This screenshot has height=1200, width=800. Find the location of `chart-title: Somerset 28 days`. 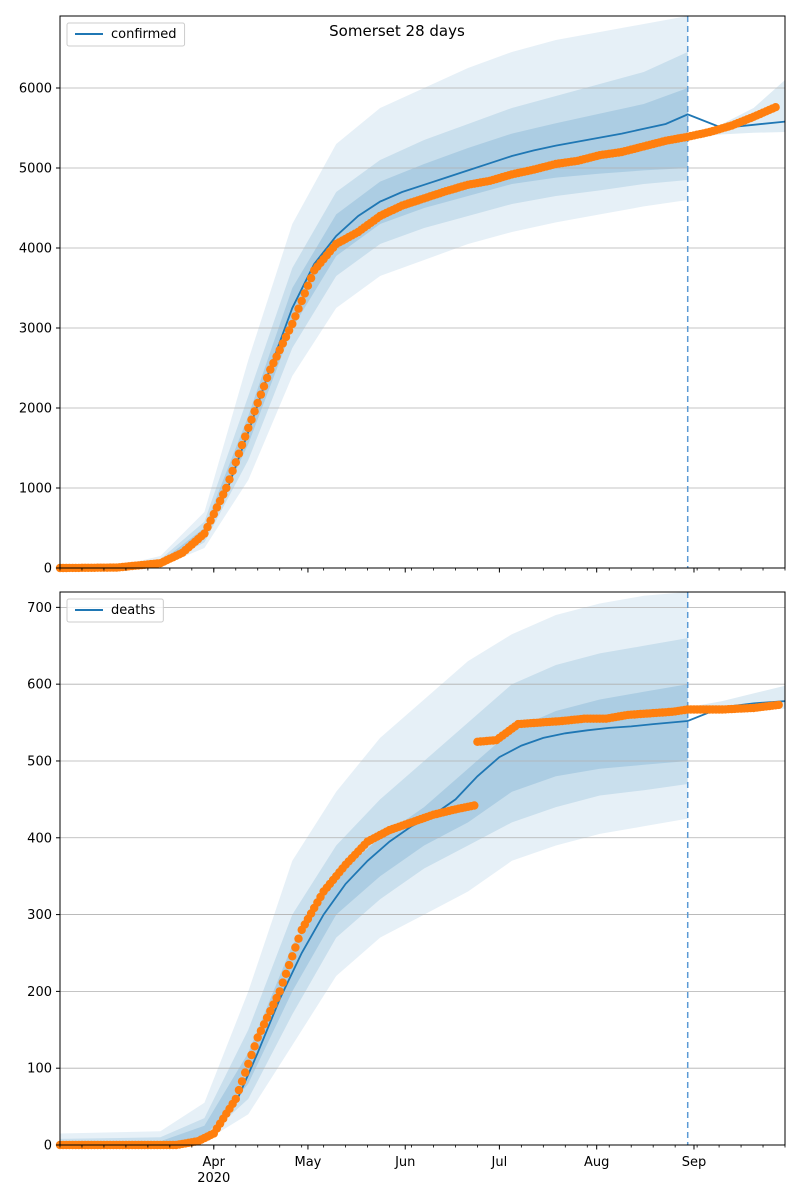

chart-title: Somerset 28 days is located at coordinates (397, 31).